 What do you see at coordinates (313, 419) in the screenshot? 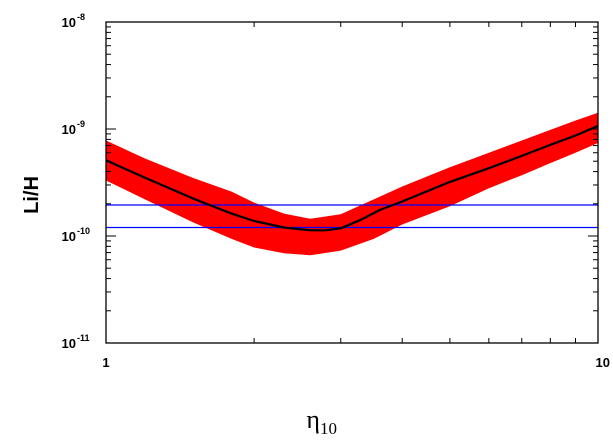
I see `x-axis-label: η` at bounding box center [313, 419].